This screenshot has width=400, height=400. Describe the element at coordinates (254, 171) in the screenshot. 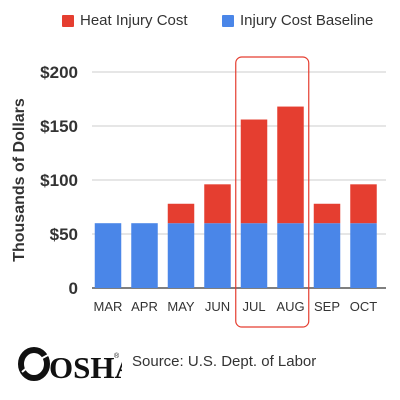

I see `bar-jul-heat-injury-cost` at that location.